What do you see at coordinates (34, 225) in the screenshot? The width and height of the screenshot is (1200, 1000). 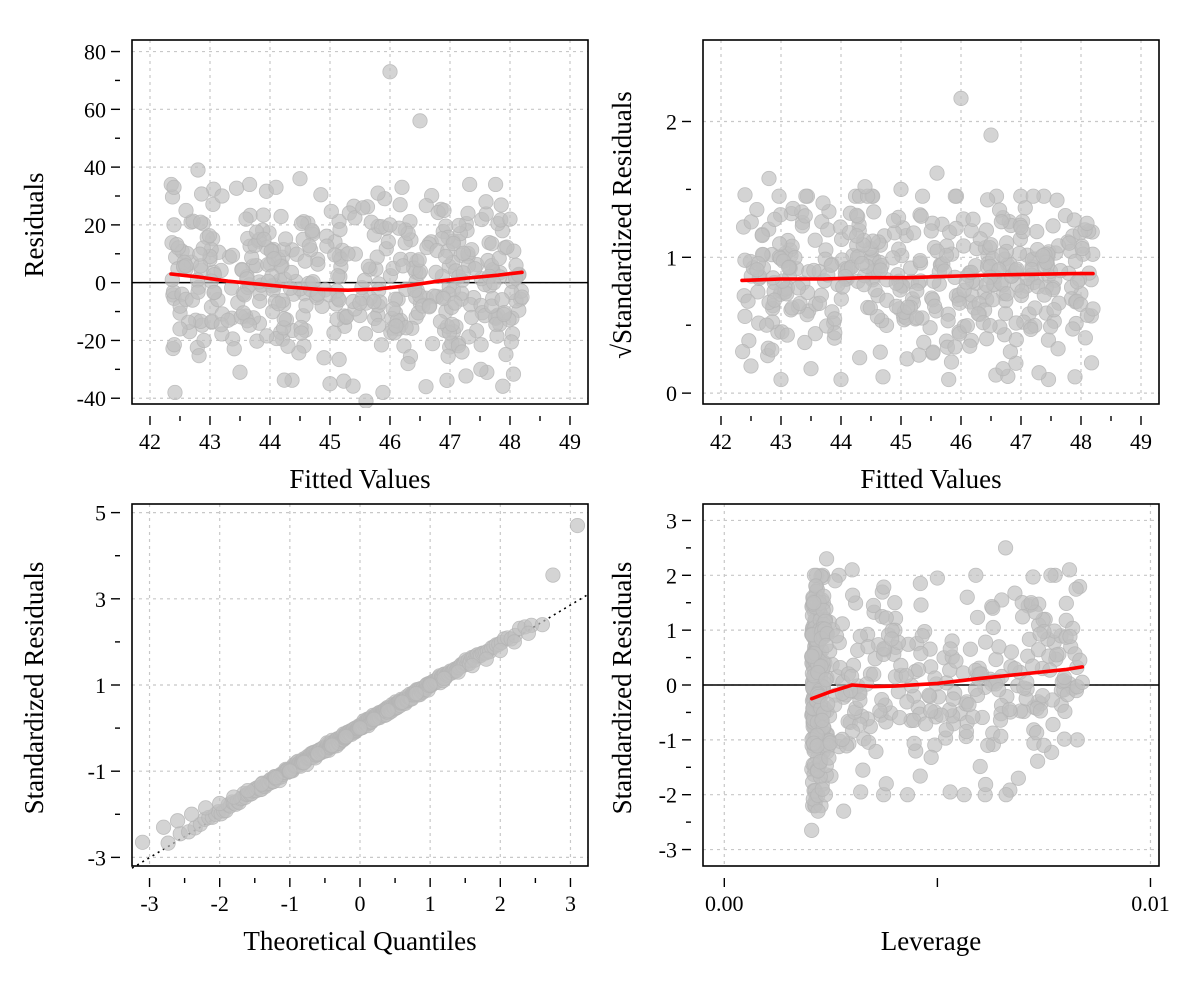 I see `y-axis-title: Residuals` at bounding box center [34, 225].